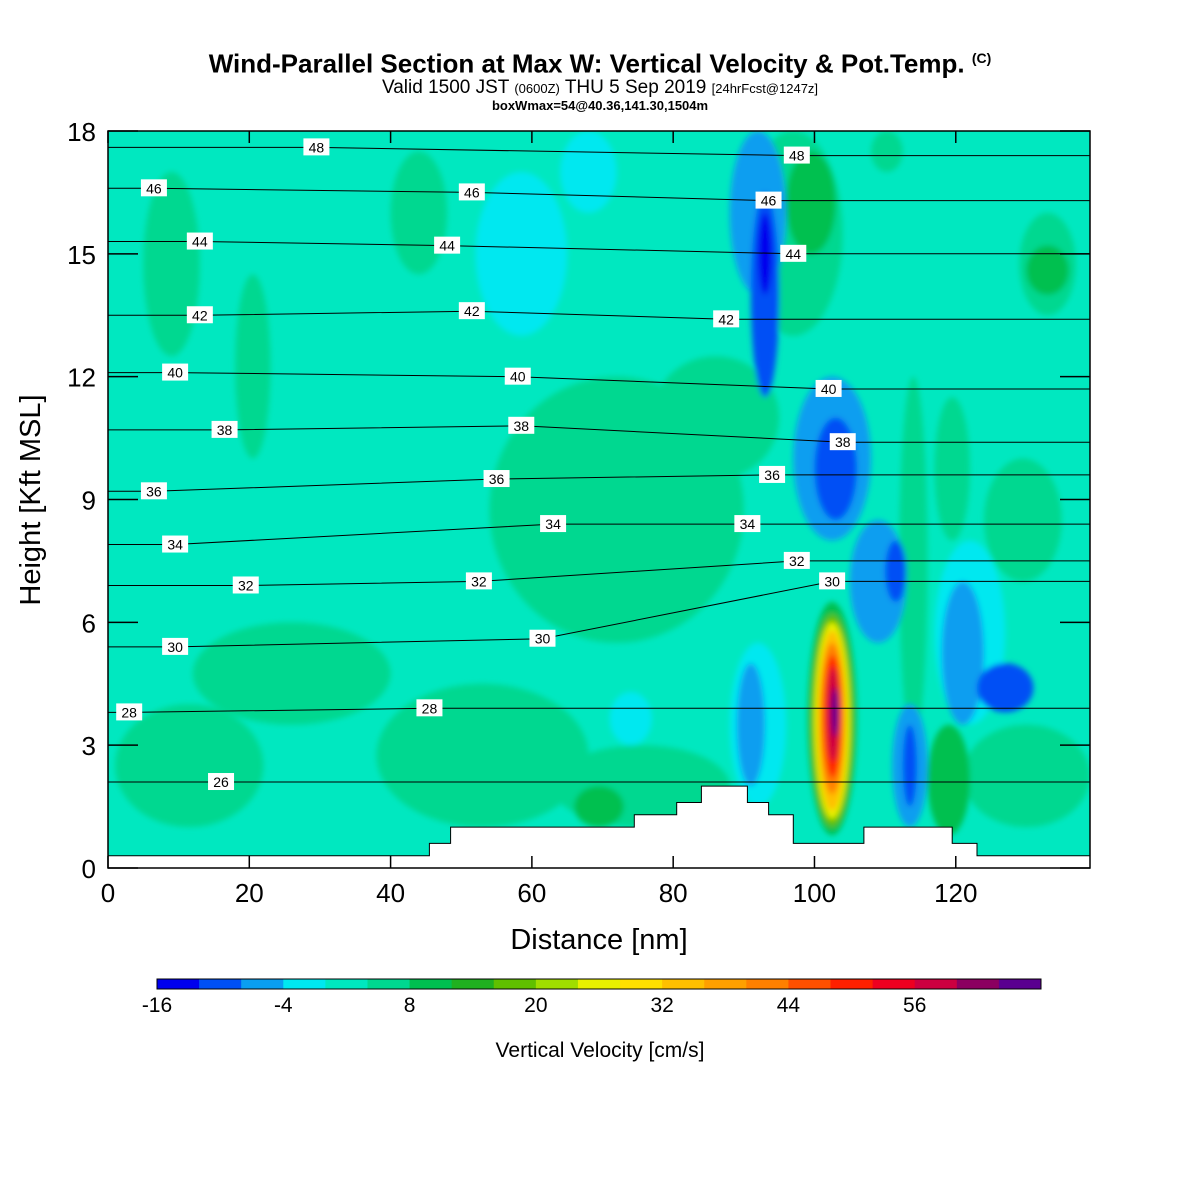  What do you see at coordinates (283, 1005) in the screenshot?
I see `colorbar-label: -4` at bounding box center [283, 1005].